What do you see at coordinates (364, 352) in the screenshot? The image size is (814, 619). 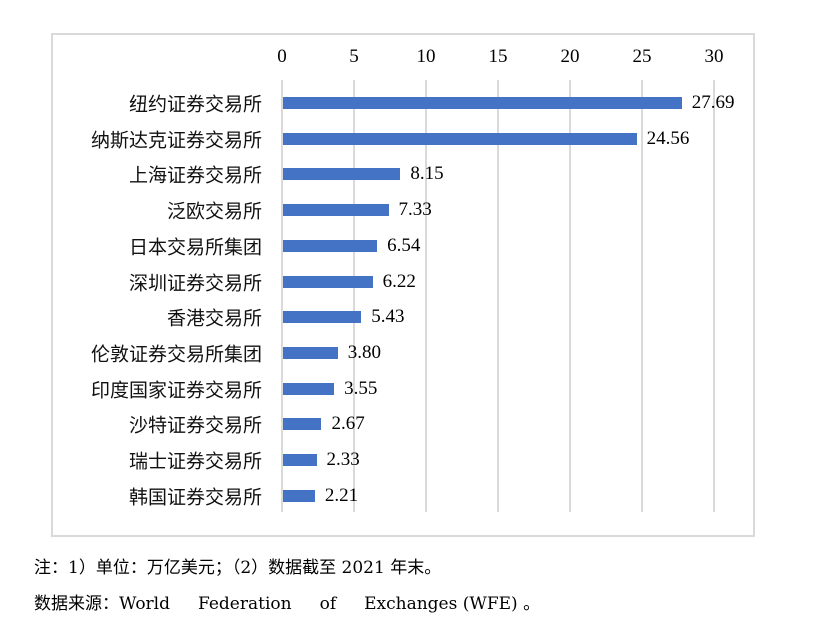 I see `value-label: 3.80` at bounding box center [364, 352].